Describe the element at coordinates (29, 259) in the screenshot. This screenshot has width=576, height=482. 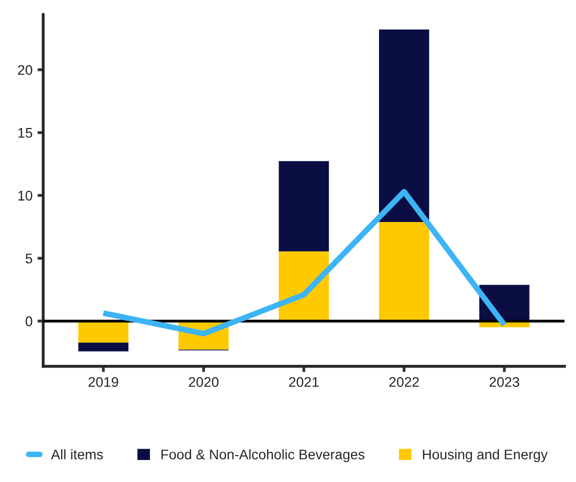
I see `y-tick-label: 5` at that location.